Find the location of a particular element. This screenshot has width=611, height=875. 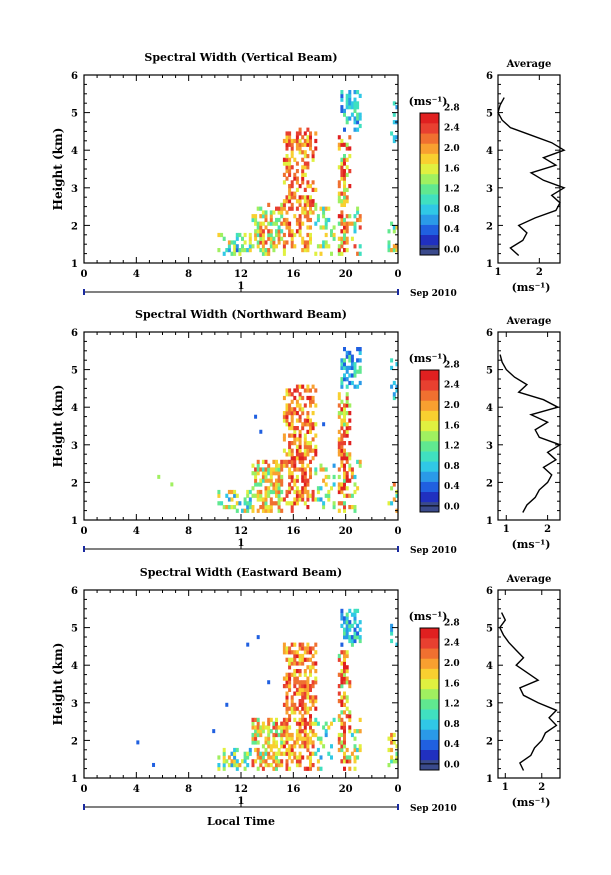

colorbar-tick-label: 0.4 is located at coordinates (452, 230).